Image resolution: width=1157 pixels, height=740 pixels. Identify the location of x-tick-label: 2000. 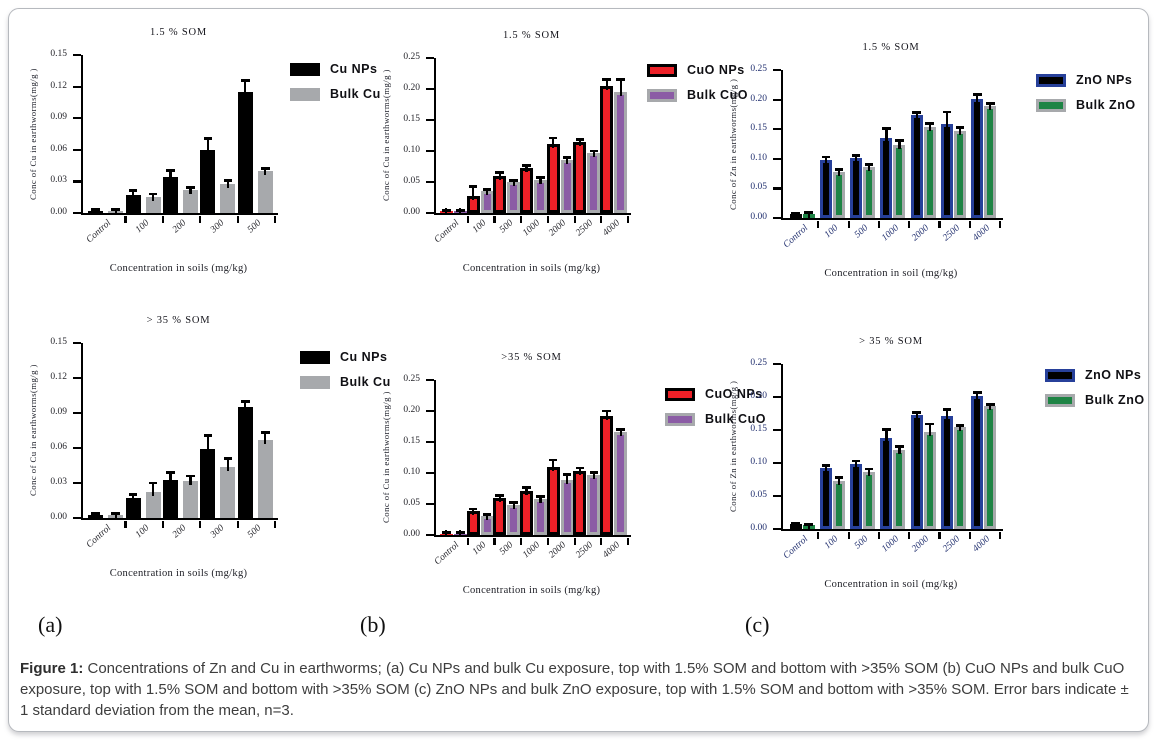
(558, 550).